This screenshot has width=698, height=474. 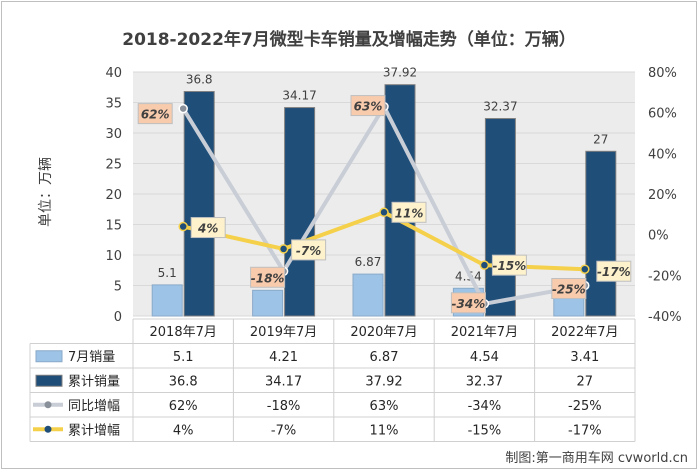 What do you see at coordinates (585, 406) in the screenshot?
I see `table-cell: -25%` at bounding box center [585, 406].